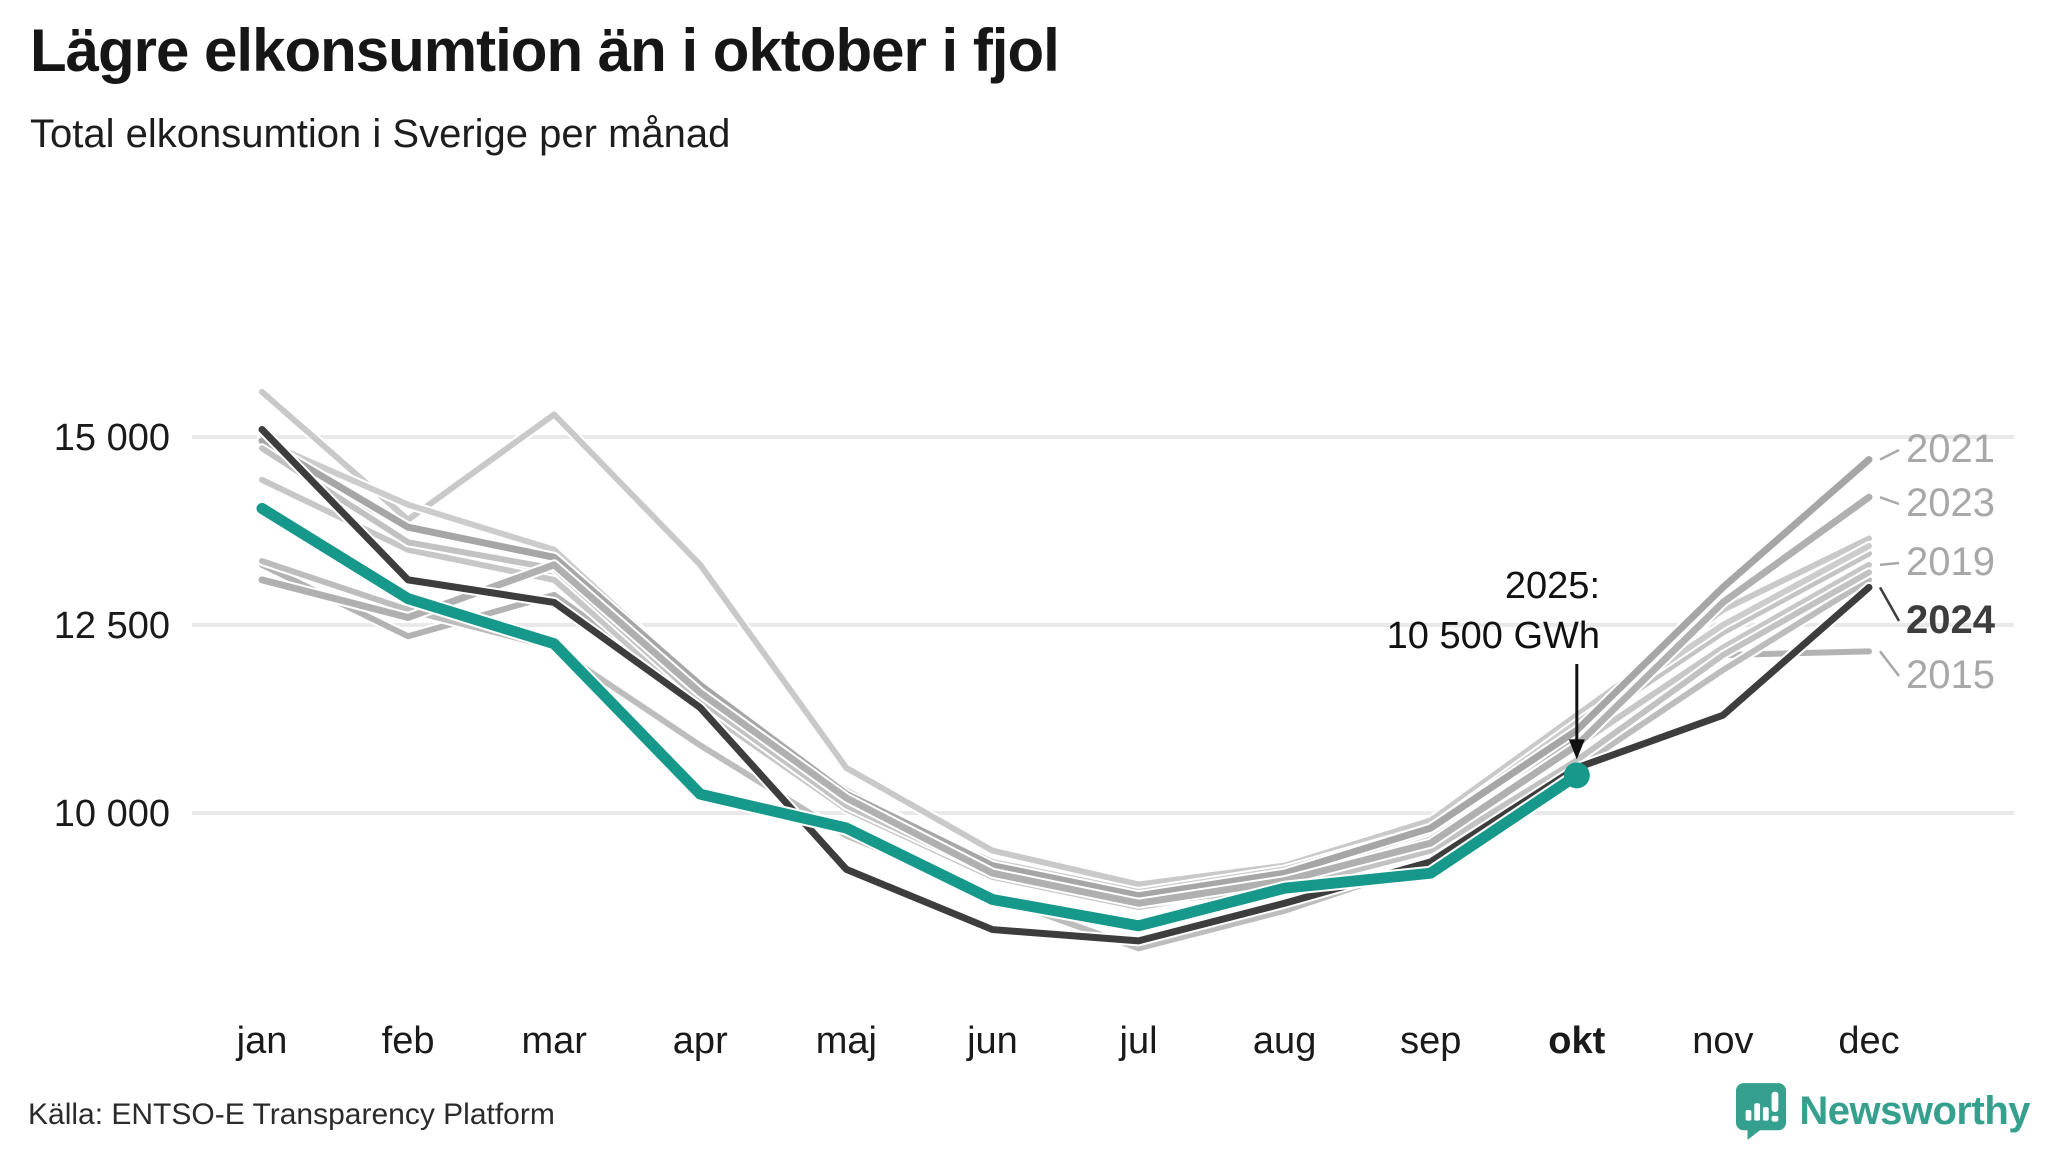 Image resolution: width=2048 pixels, height=1152 pixels. What do you see at coordinates (846, 1041) in the screenshot?
I see `x-tick-maj: maj` at bounding box center [846, 1041].